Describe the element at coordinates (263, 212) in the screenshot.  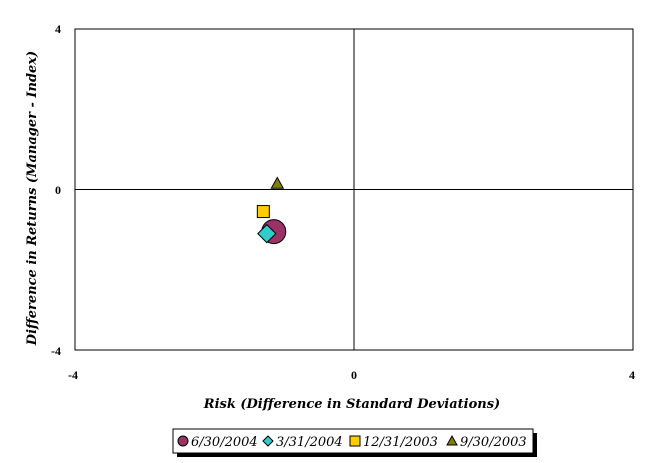
I see `data-point-square` at that location.